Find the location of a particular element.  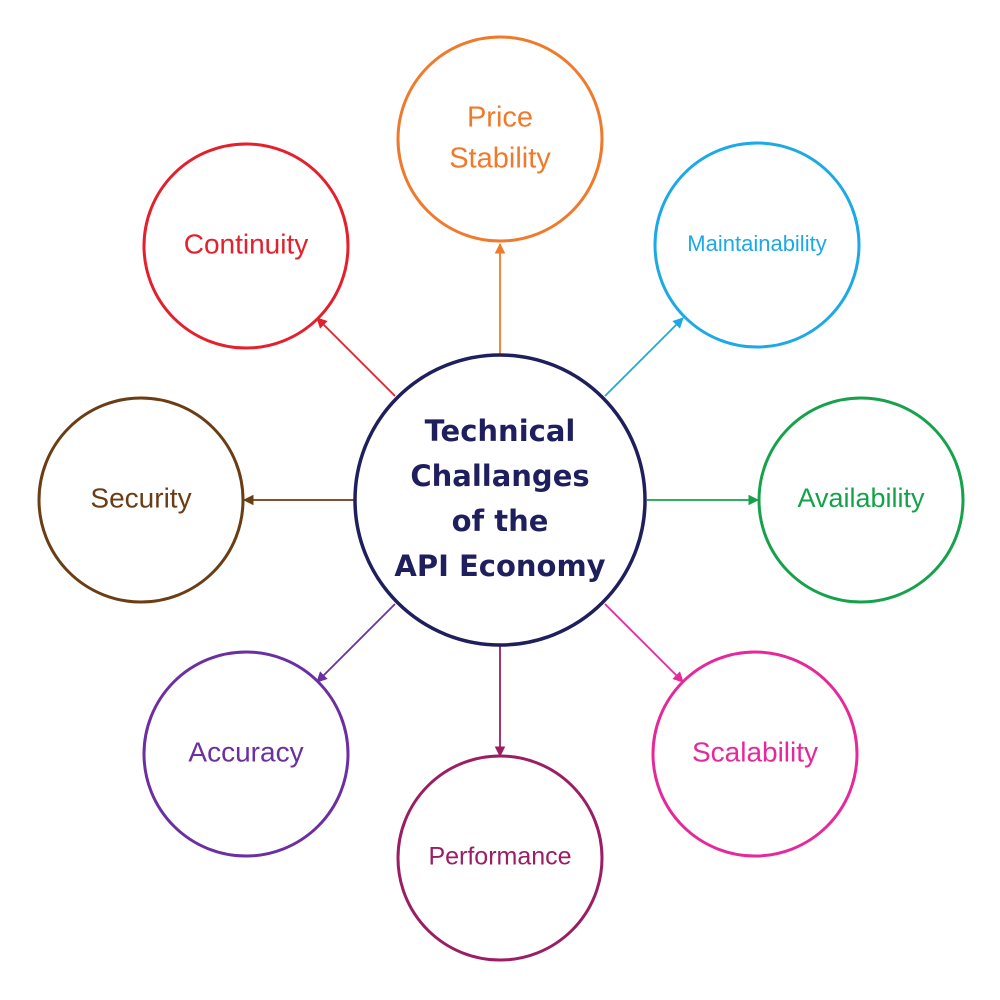

accuracy-label: Accuracy is located at coordinates (245, 751).